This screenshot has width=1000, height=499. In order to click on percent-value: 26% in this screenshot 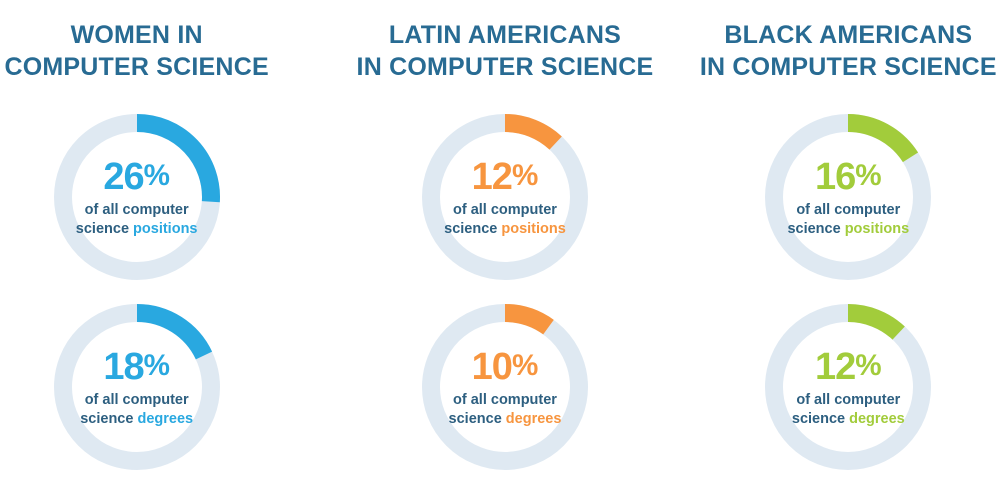, I will do `click(136, 176)`.